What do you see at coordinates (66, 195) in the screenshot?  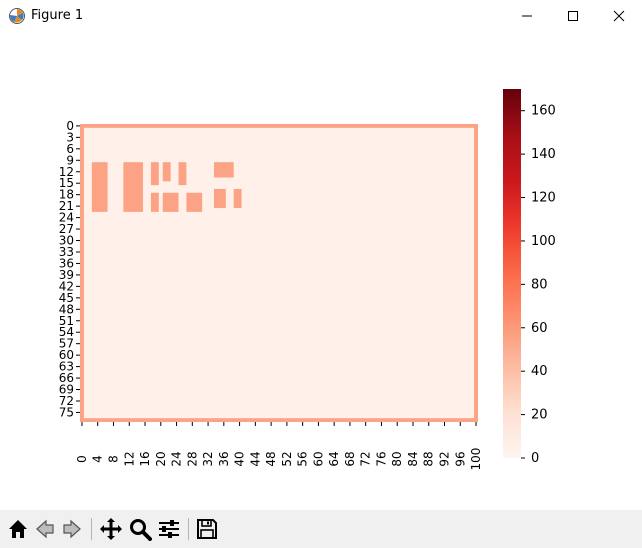 I see `y-tick-label: 18` at bounding box center [66, 195].